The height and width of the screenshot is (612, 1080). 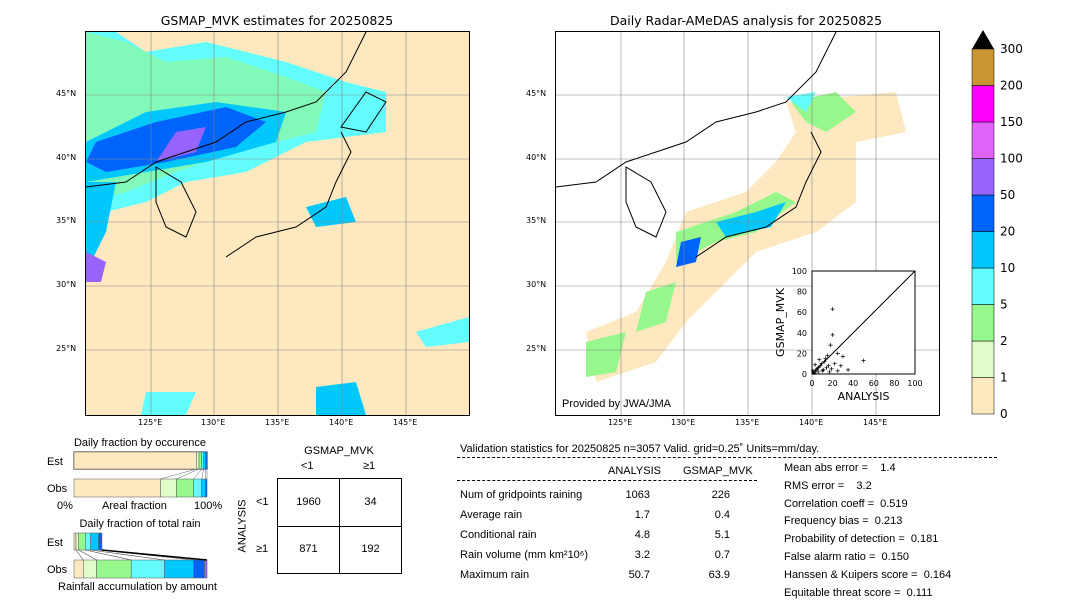 I want to click on scatter-y-tick: 40, so click(x=802, y=333).